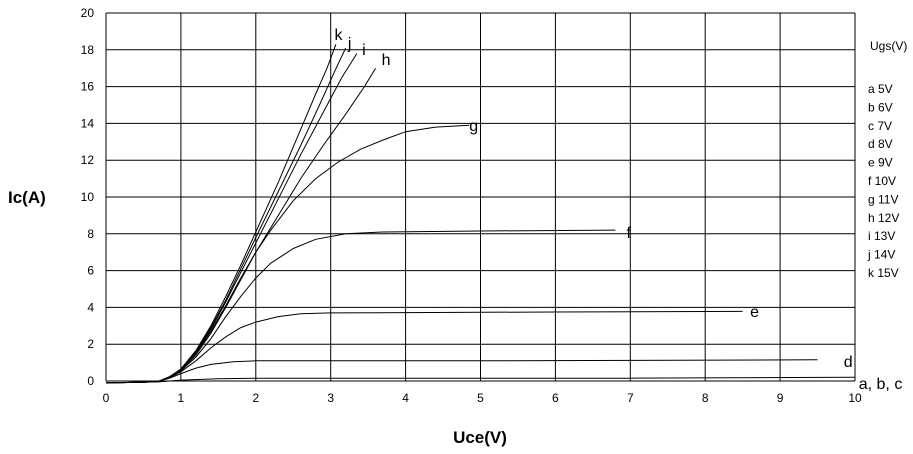 The image size is (913, 454). I want to click on x-tick-label: 0, so click(106, 398).